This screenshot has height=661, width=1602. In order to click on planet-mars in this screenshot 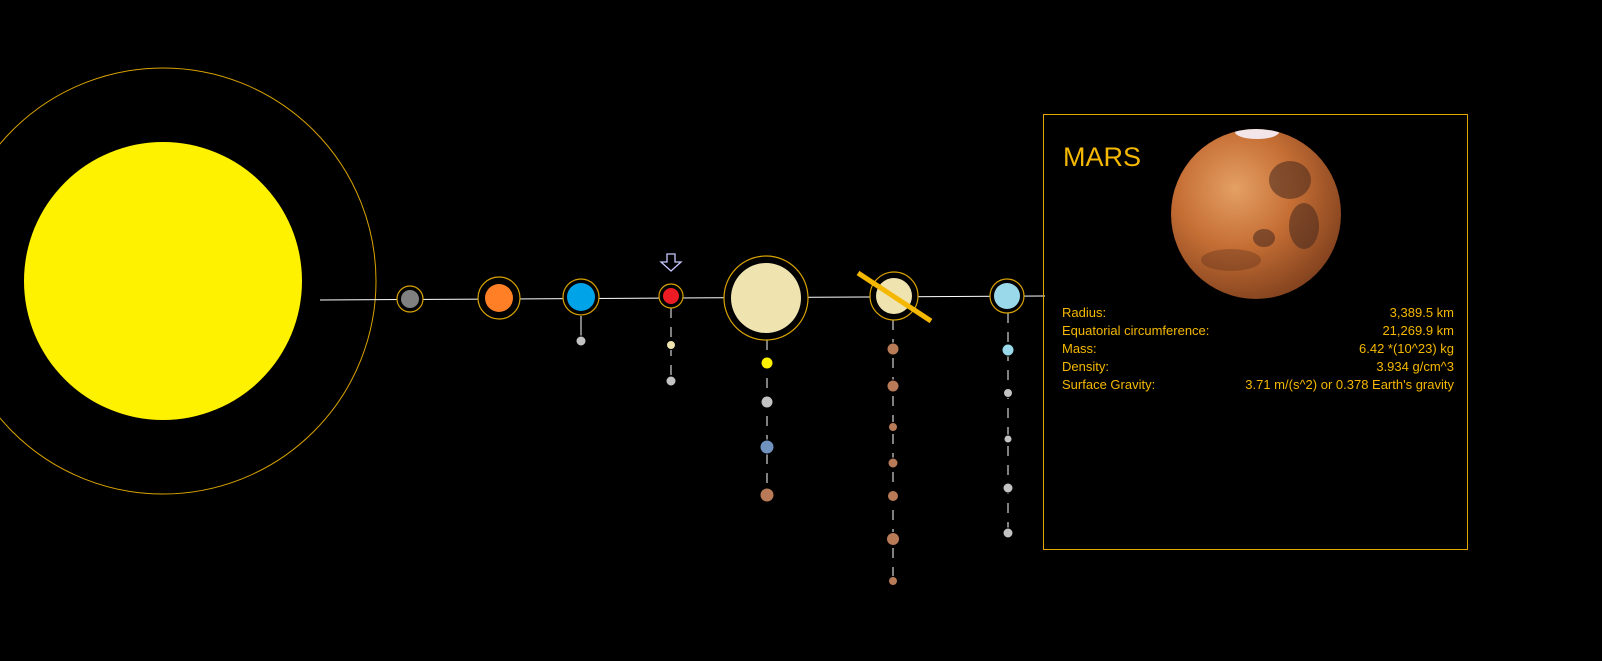, I will do `click(671, 296)`.